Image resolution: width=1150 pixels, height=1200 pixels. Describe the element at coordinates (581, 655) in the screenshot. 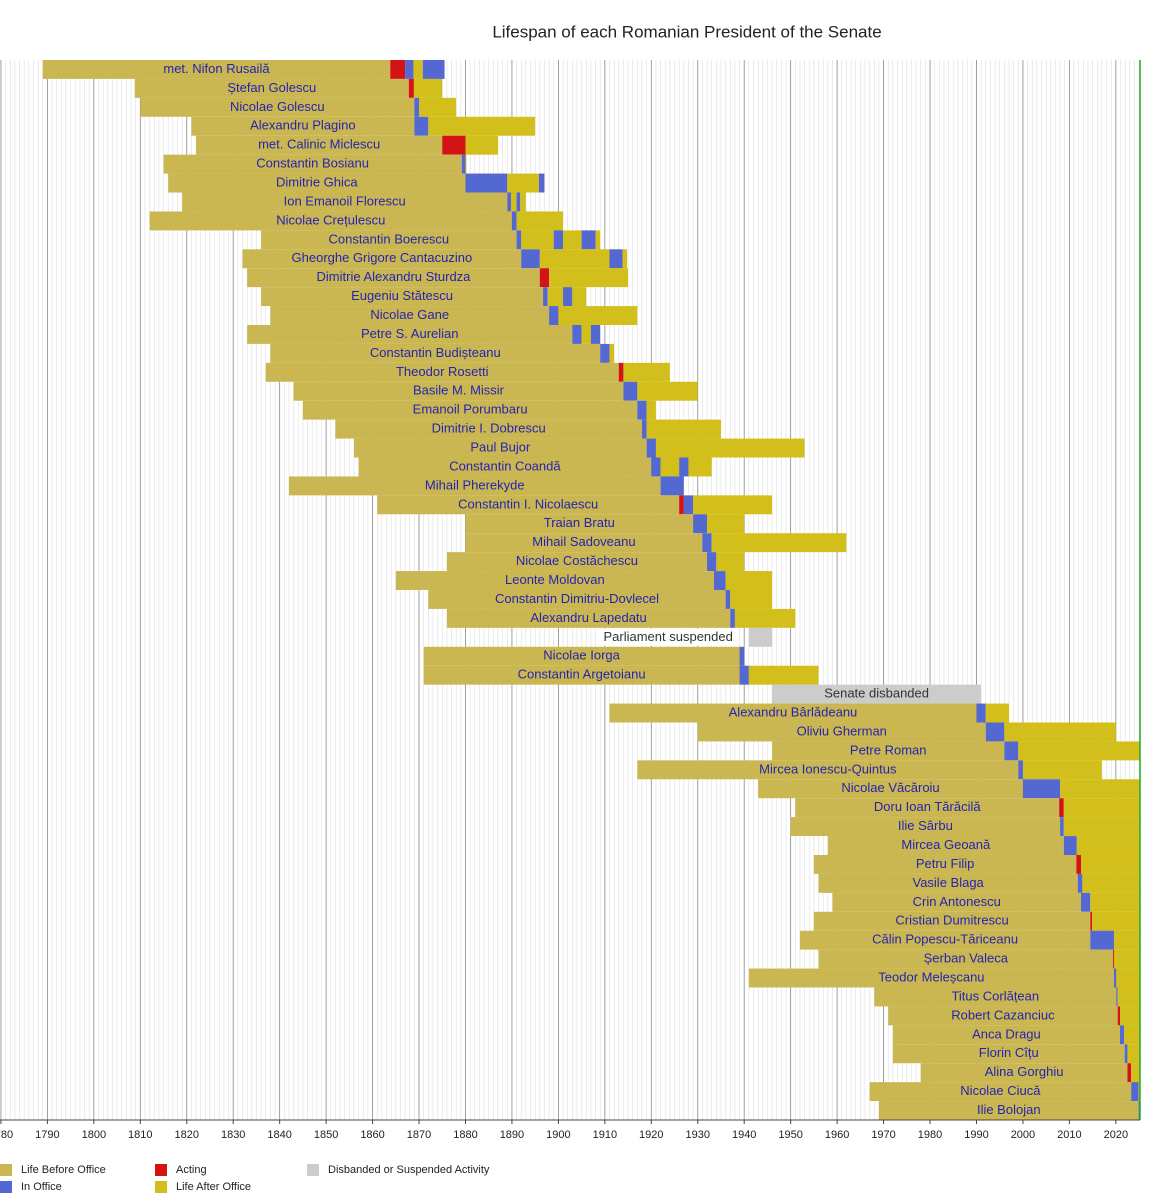

I see `row-label: Nicolae Iorga` at that location.